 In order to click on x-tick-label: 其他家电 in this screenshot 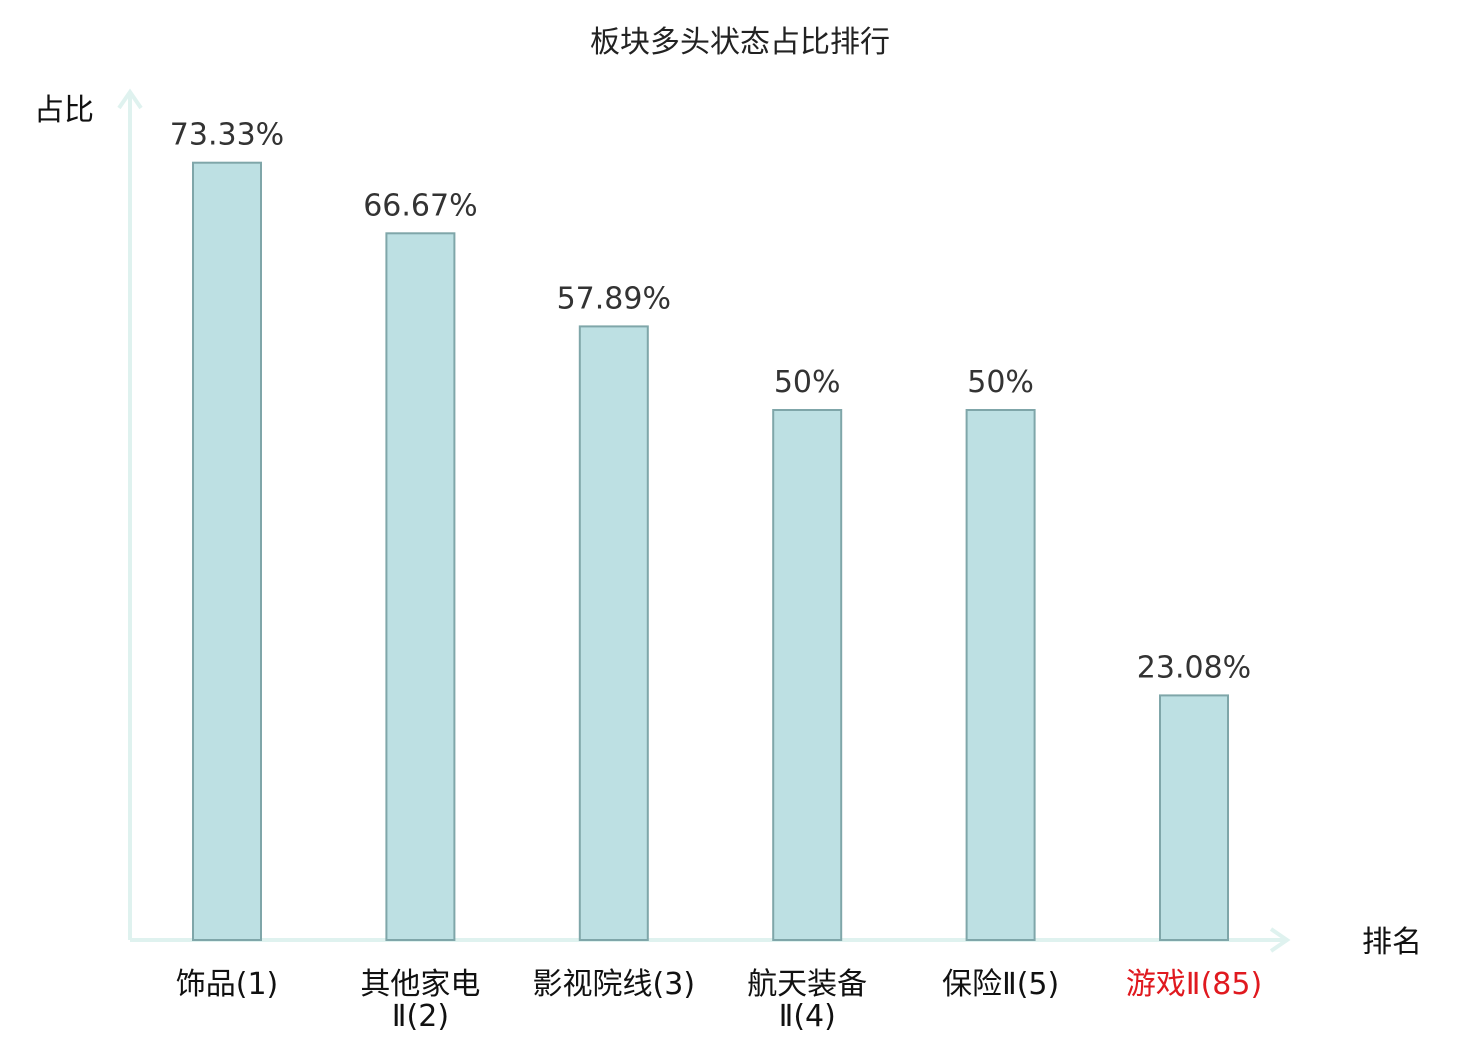, I will do `click(420, 984)`.